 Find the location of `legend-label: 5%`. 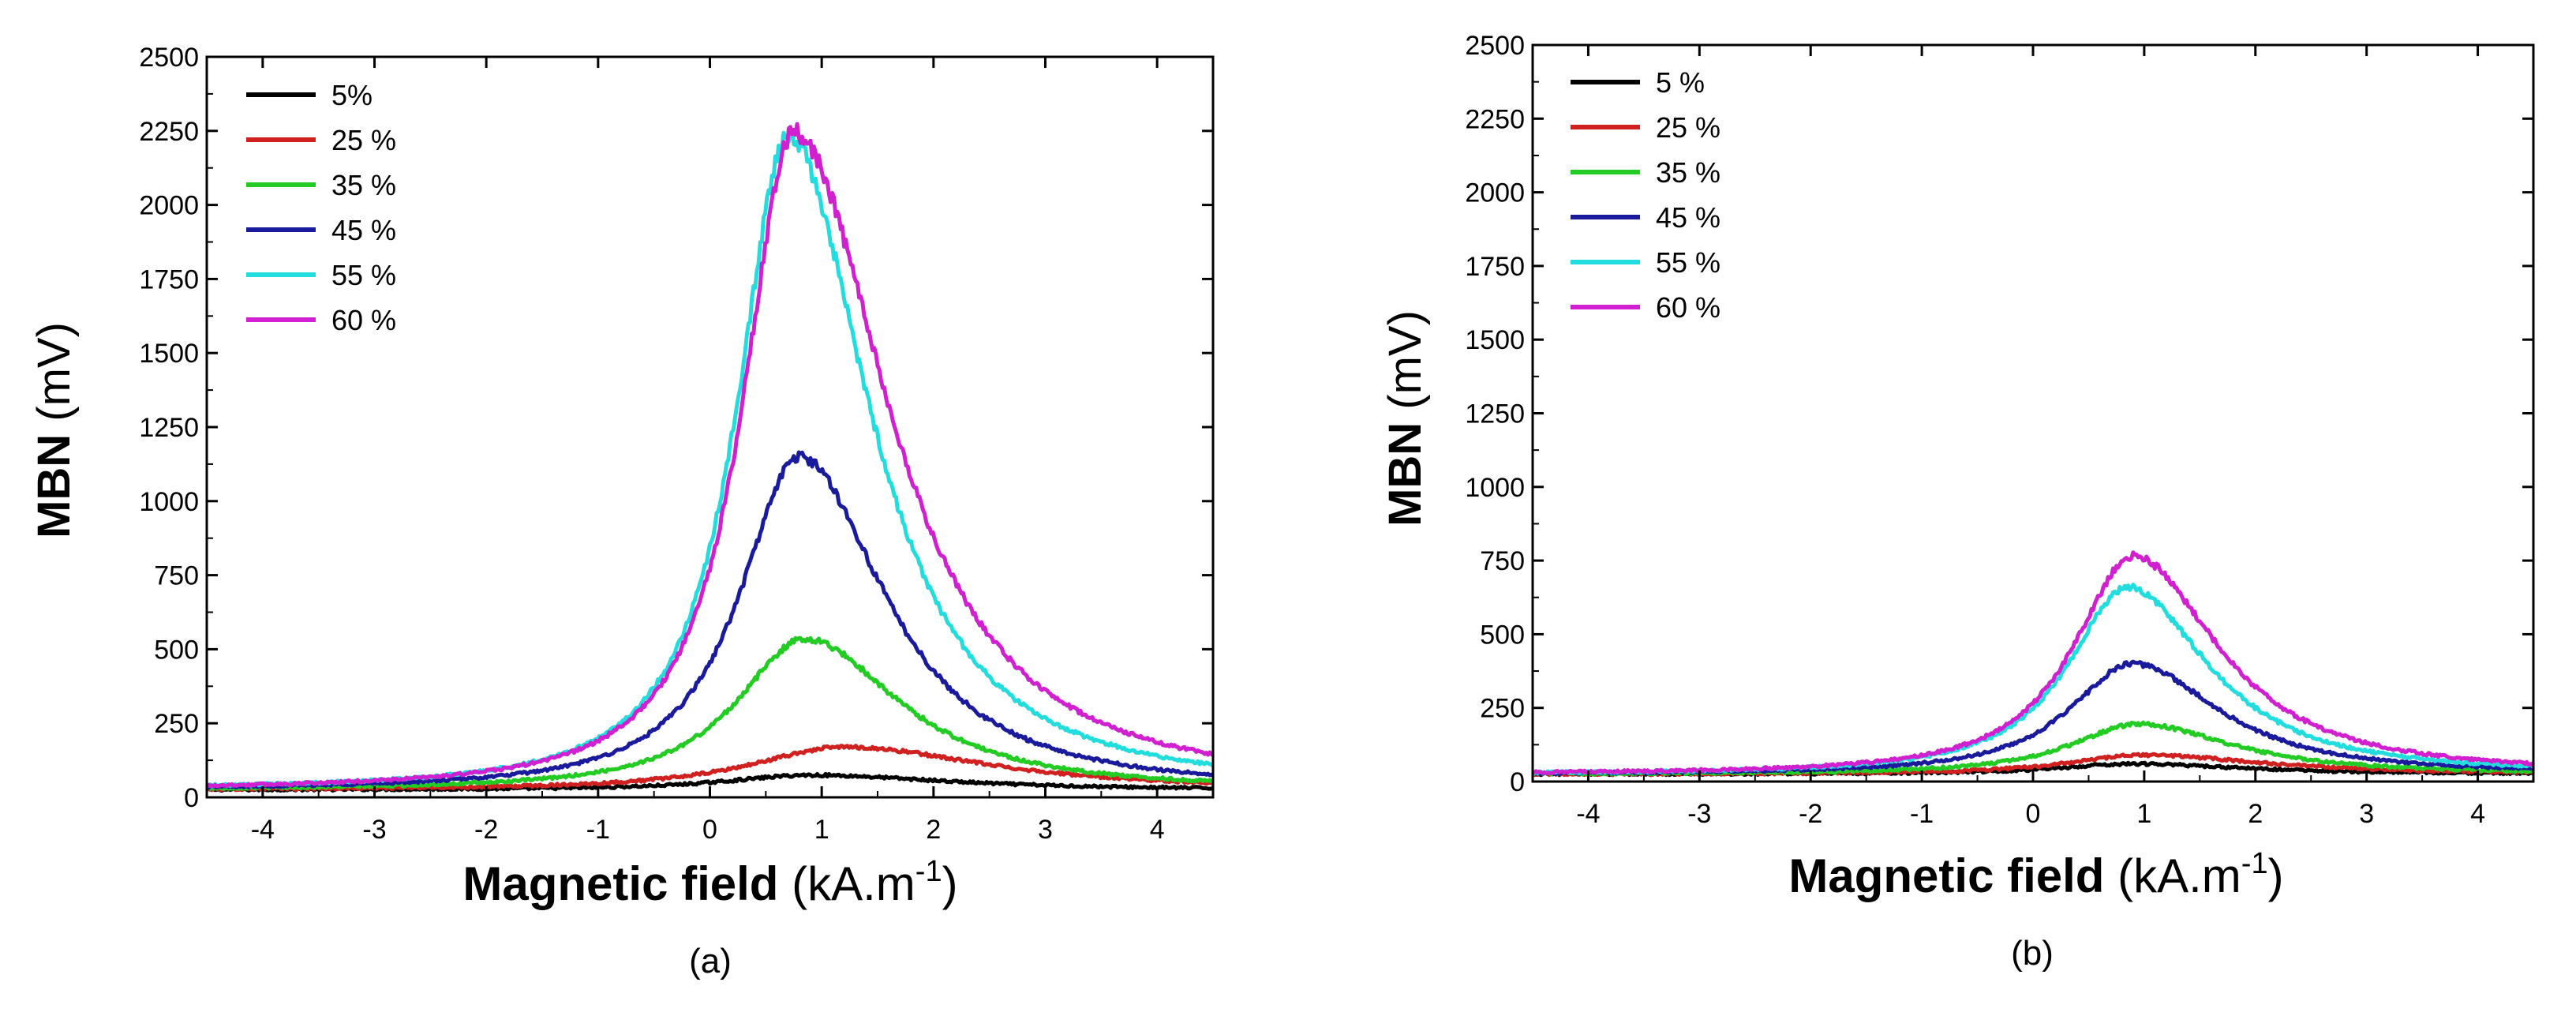

legend-label: 5% is located at coordinates (352, 95).